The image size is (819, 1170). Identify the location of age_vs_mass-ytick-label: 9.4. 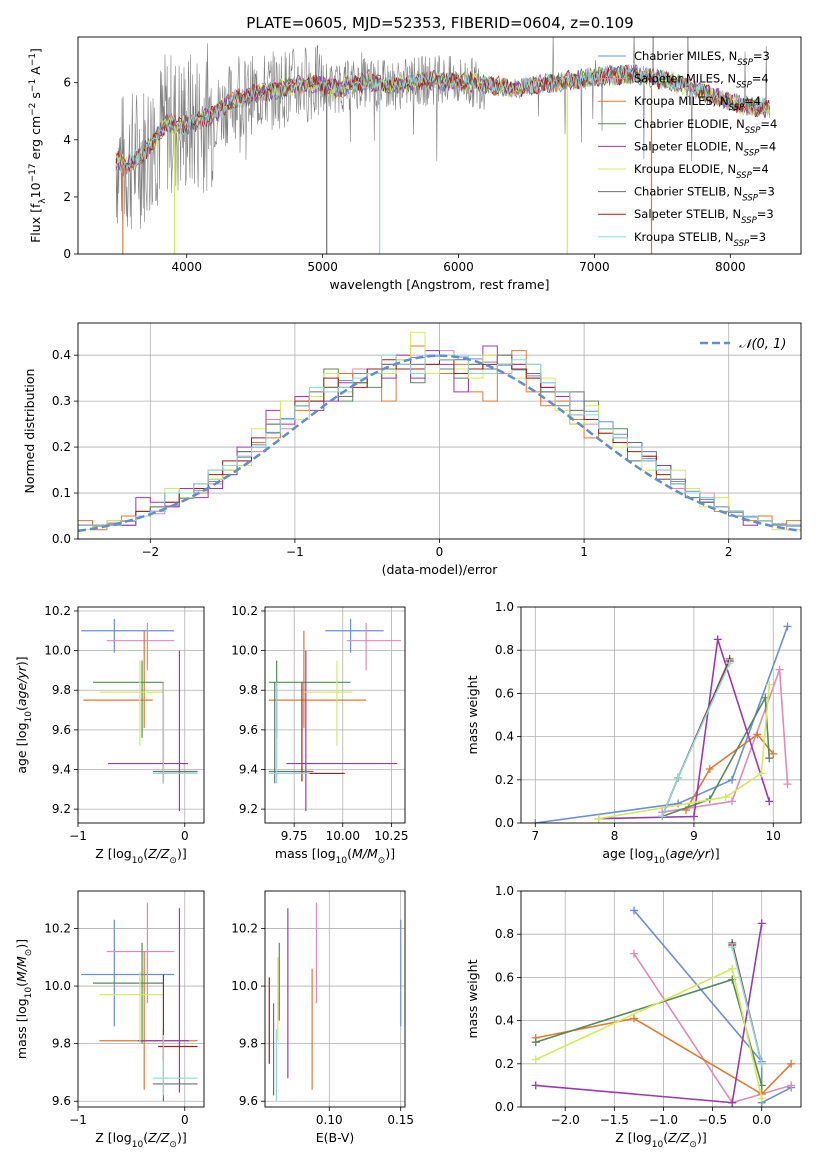
(248, 769).